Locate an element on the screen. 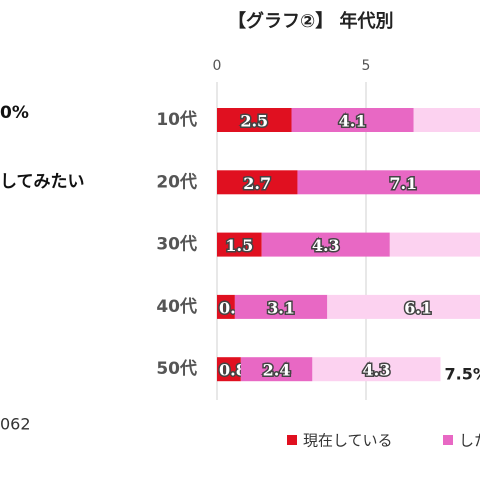  value-label: 0.8 is located at coordinates (233, 370).